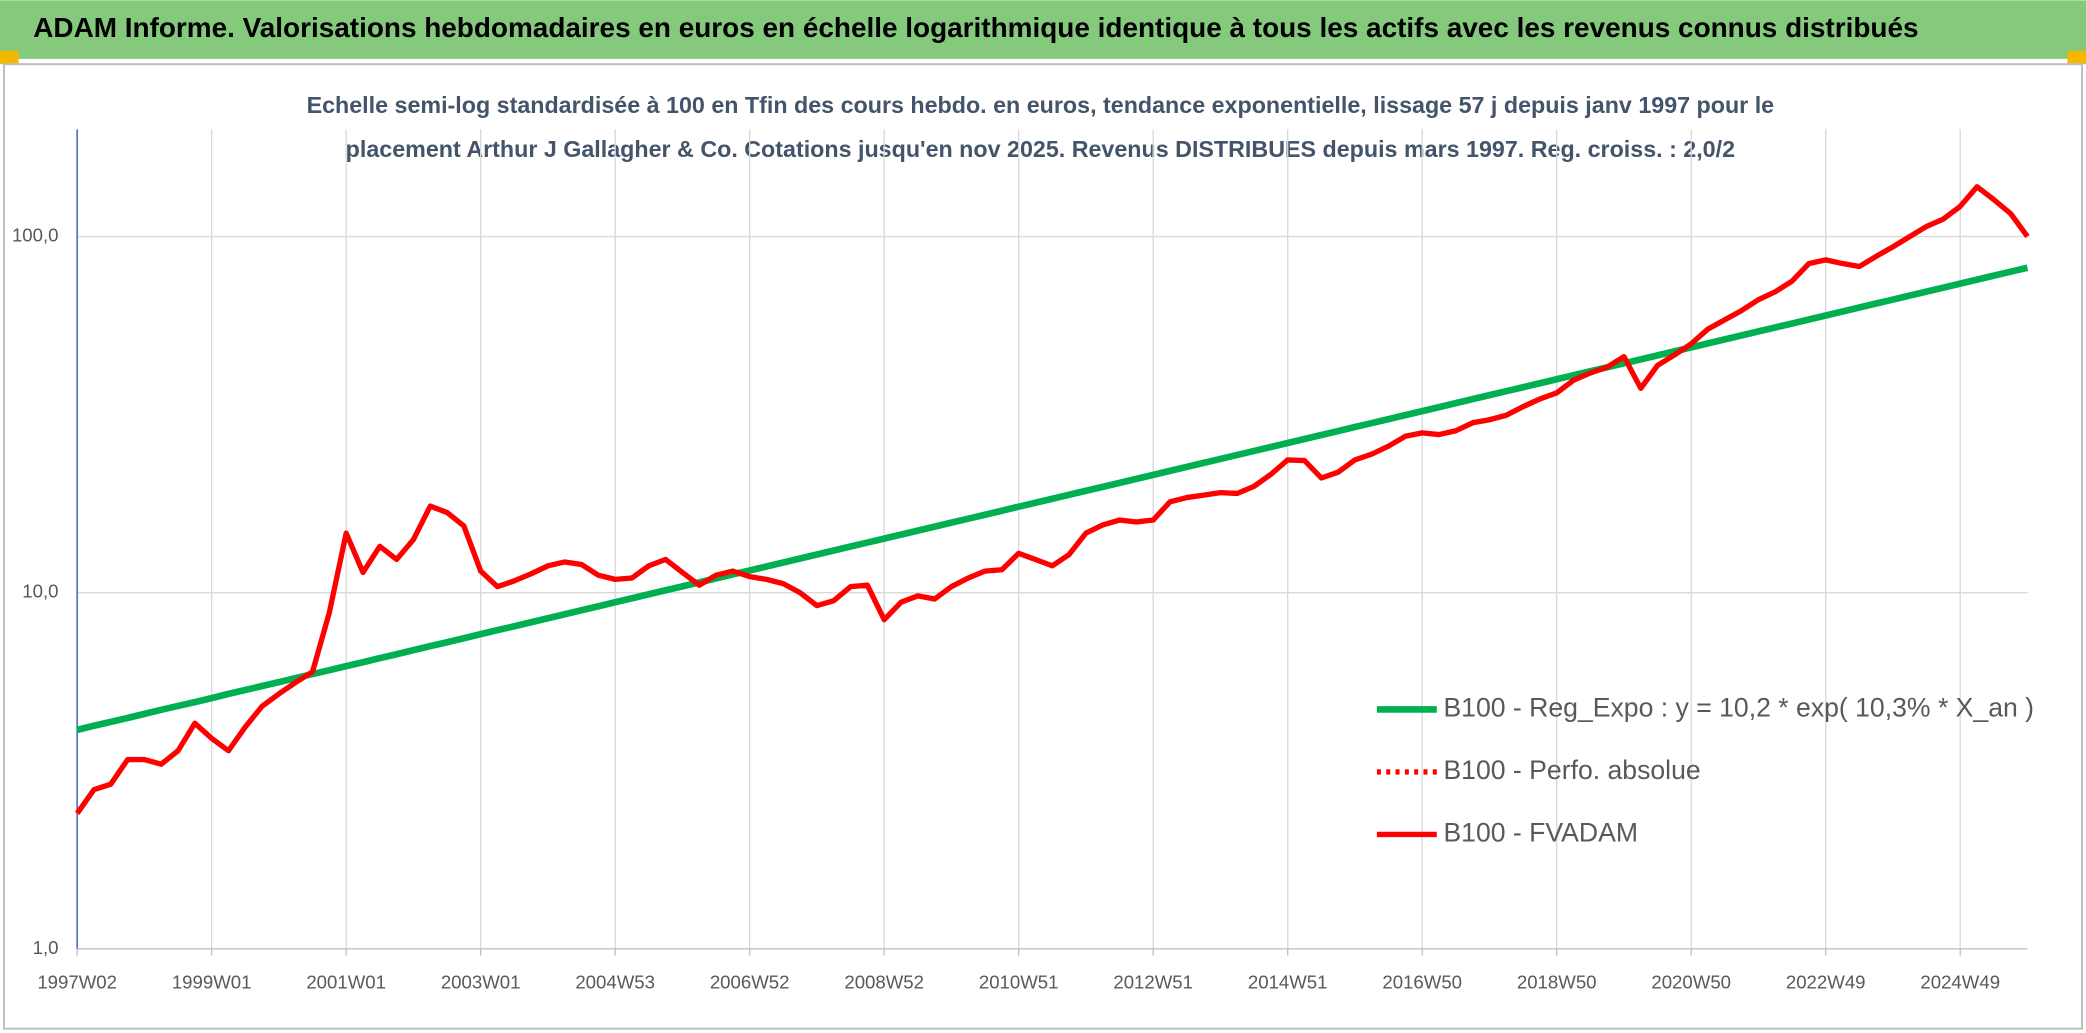  What do you see at coordinates (35, 234) in the screenshot?
I see `y-tick-label: 100,0` at bounding box center [35, 234].